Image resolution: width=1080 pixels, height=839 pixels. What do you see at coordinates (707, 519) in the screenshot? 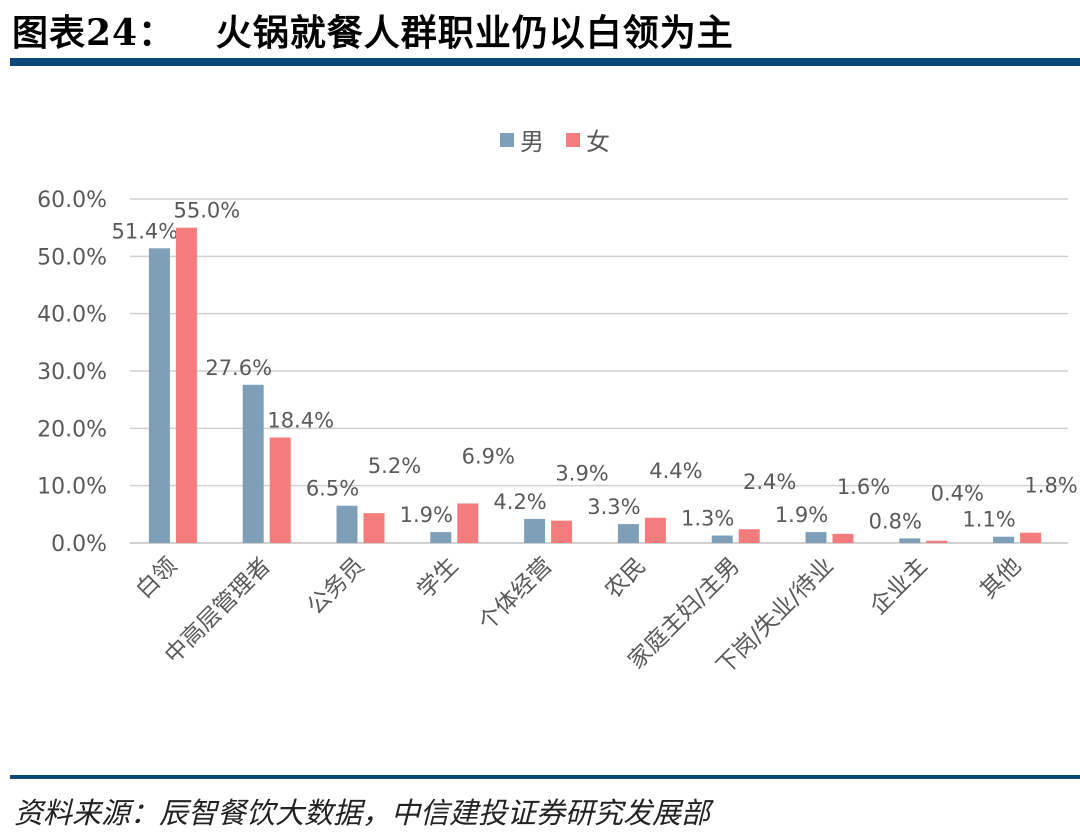
I see `data-label-male: 1.3%` at bounding box center [707, 519].